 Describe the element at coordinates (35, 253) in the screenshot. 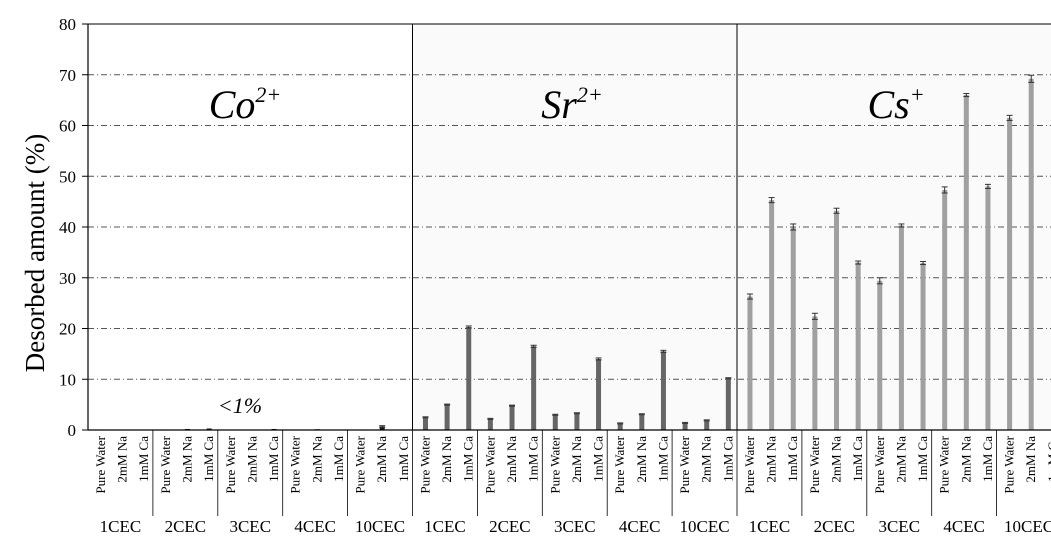

I see `y-axis-label: Desorbed amount (%)` at that location.